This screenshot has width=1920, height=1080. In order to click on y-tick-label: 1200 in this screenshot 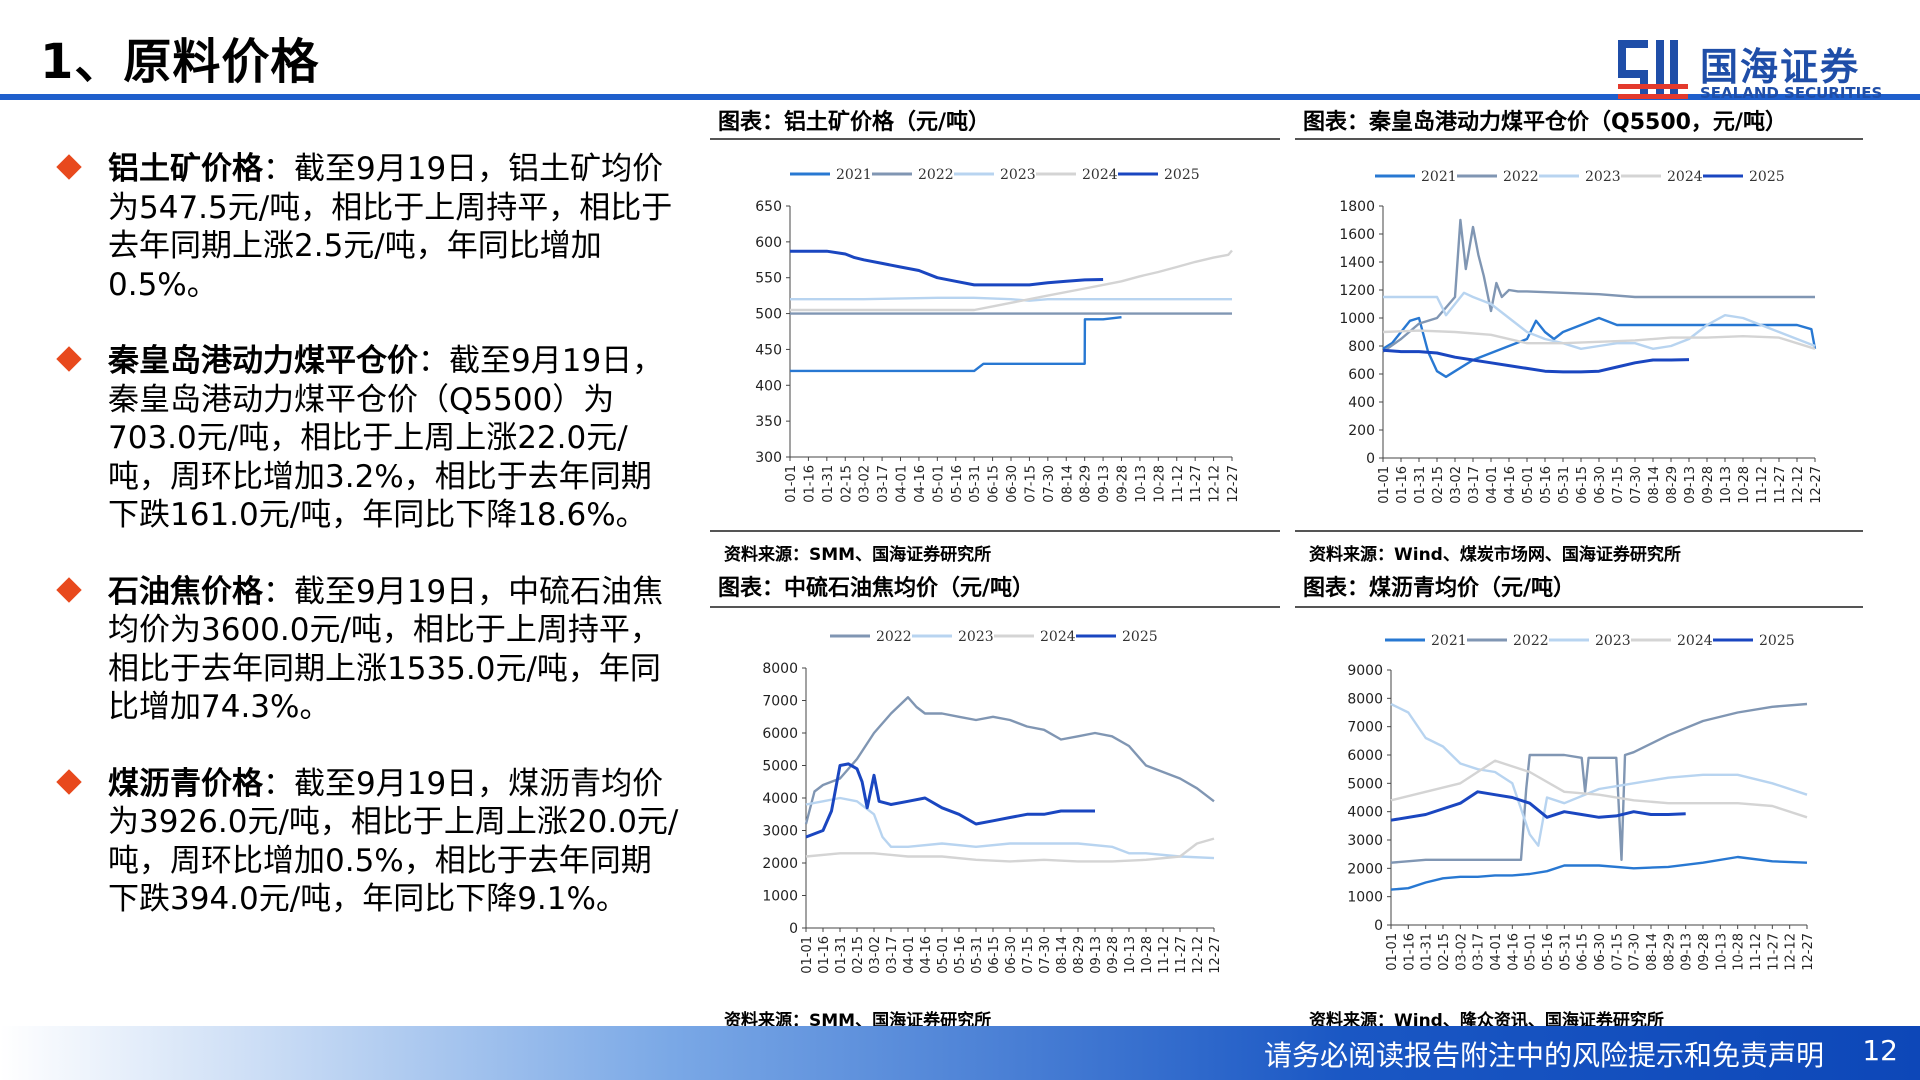, I will do `click(1357, 291)`.